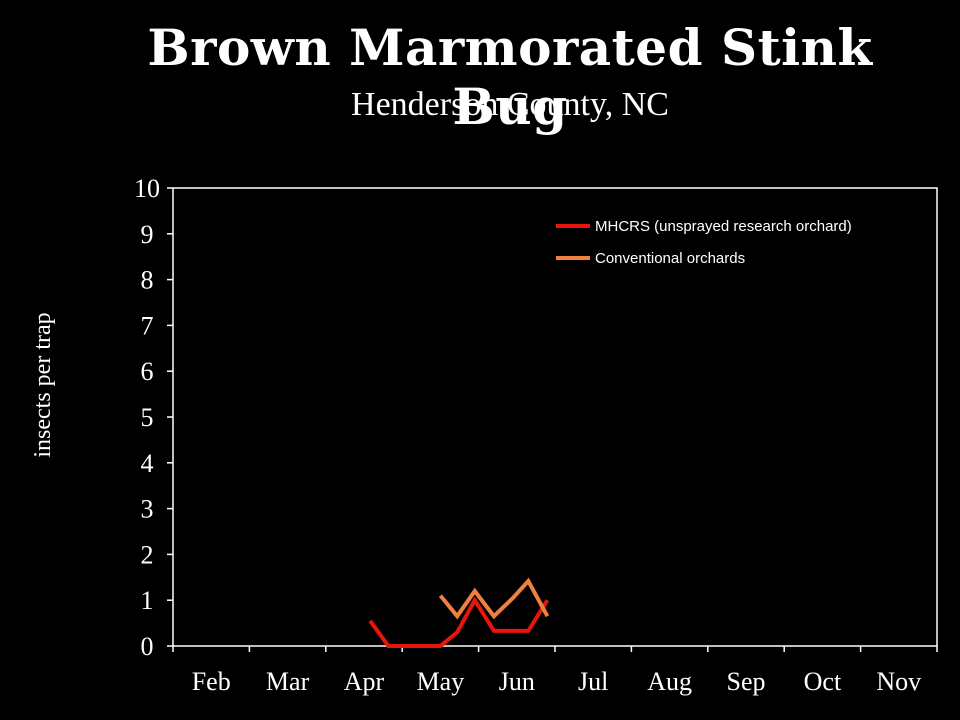 This screenshot has width=960, height=720. Describe the element at coordinates (555, 671) in the screenshot. I see `x-axis: Feb Mar Apr May Jun Jul Aug Sep Oct Nov` at that location.